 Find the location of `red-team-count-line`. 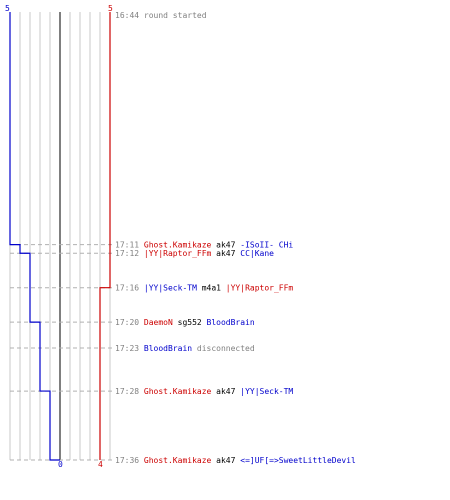

red-team-count-line is located at coordinates (105, 236).